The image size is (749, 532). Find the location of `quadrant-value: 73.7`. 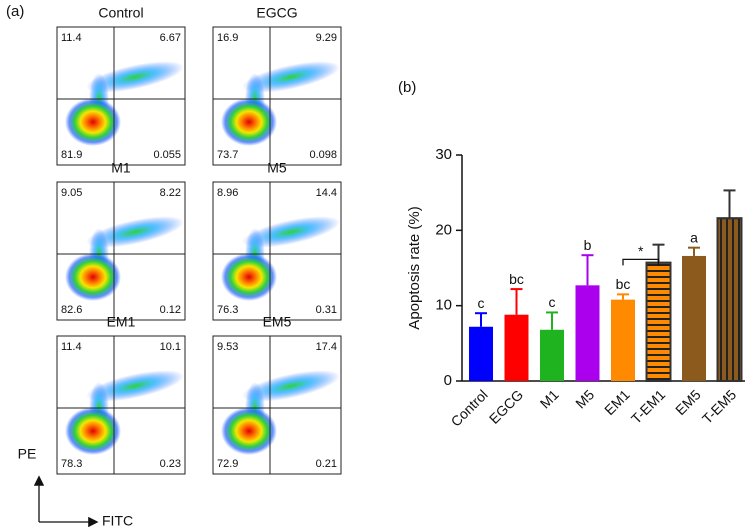

quadrant-value: 73.7 is located at coordinates (227, 155).